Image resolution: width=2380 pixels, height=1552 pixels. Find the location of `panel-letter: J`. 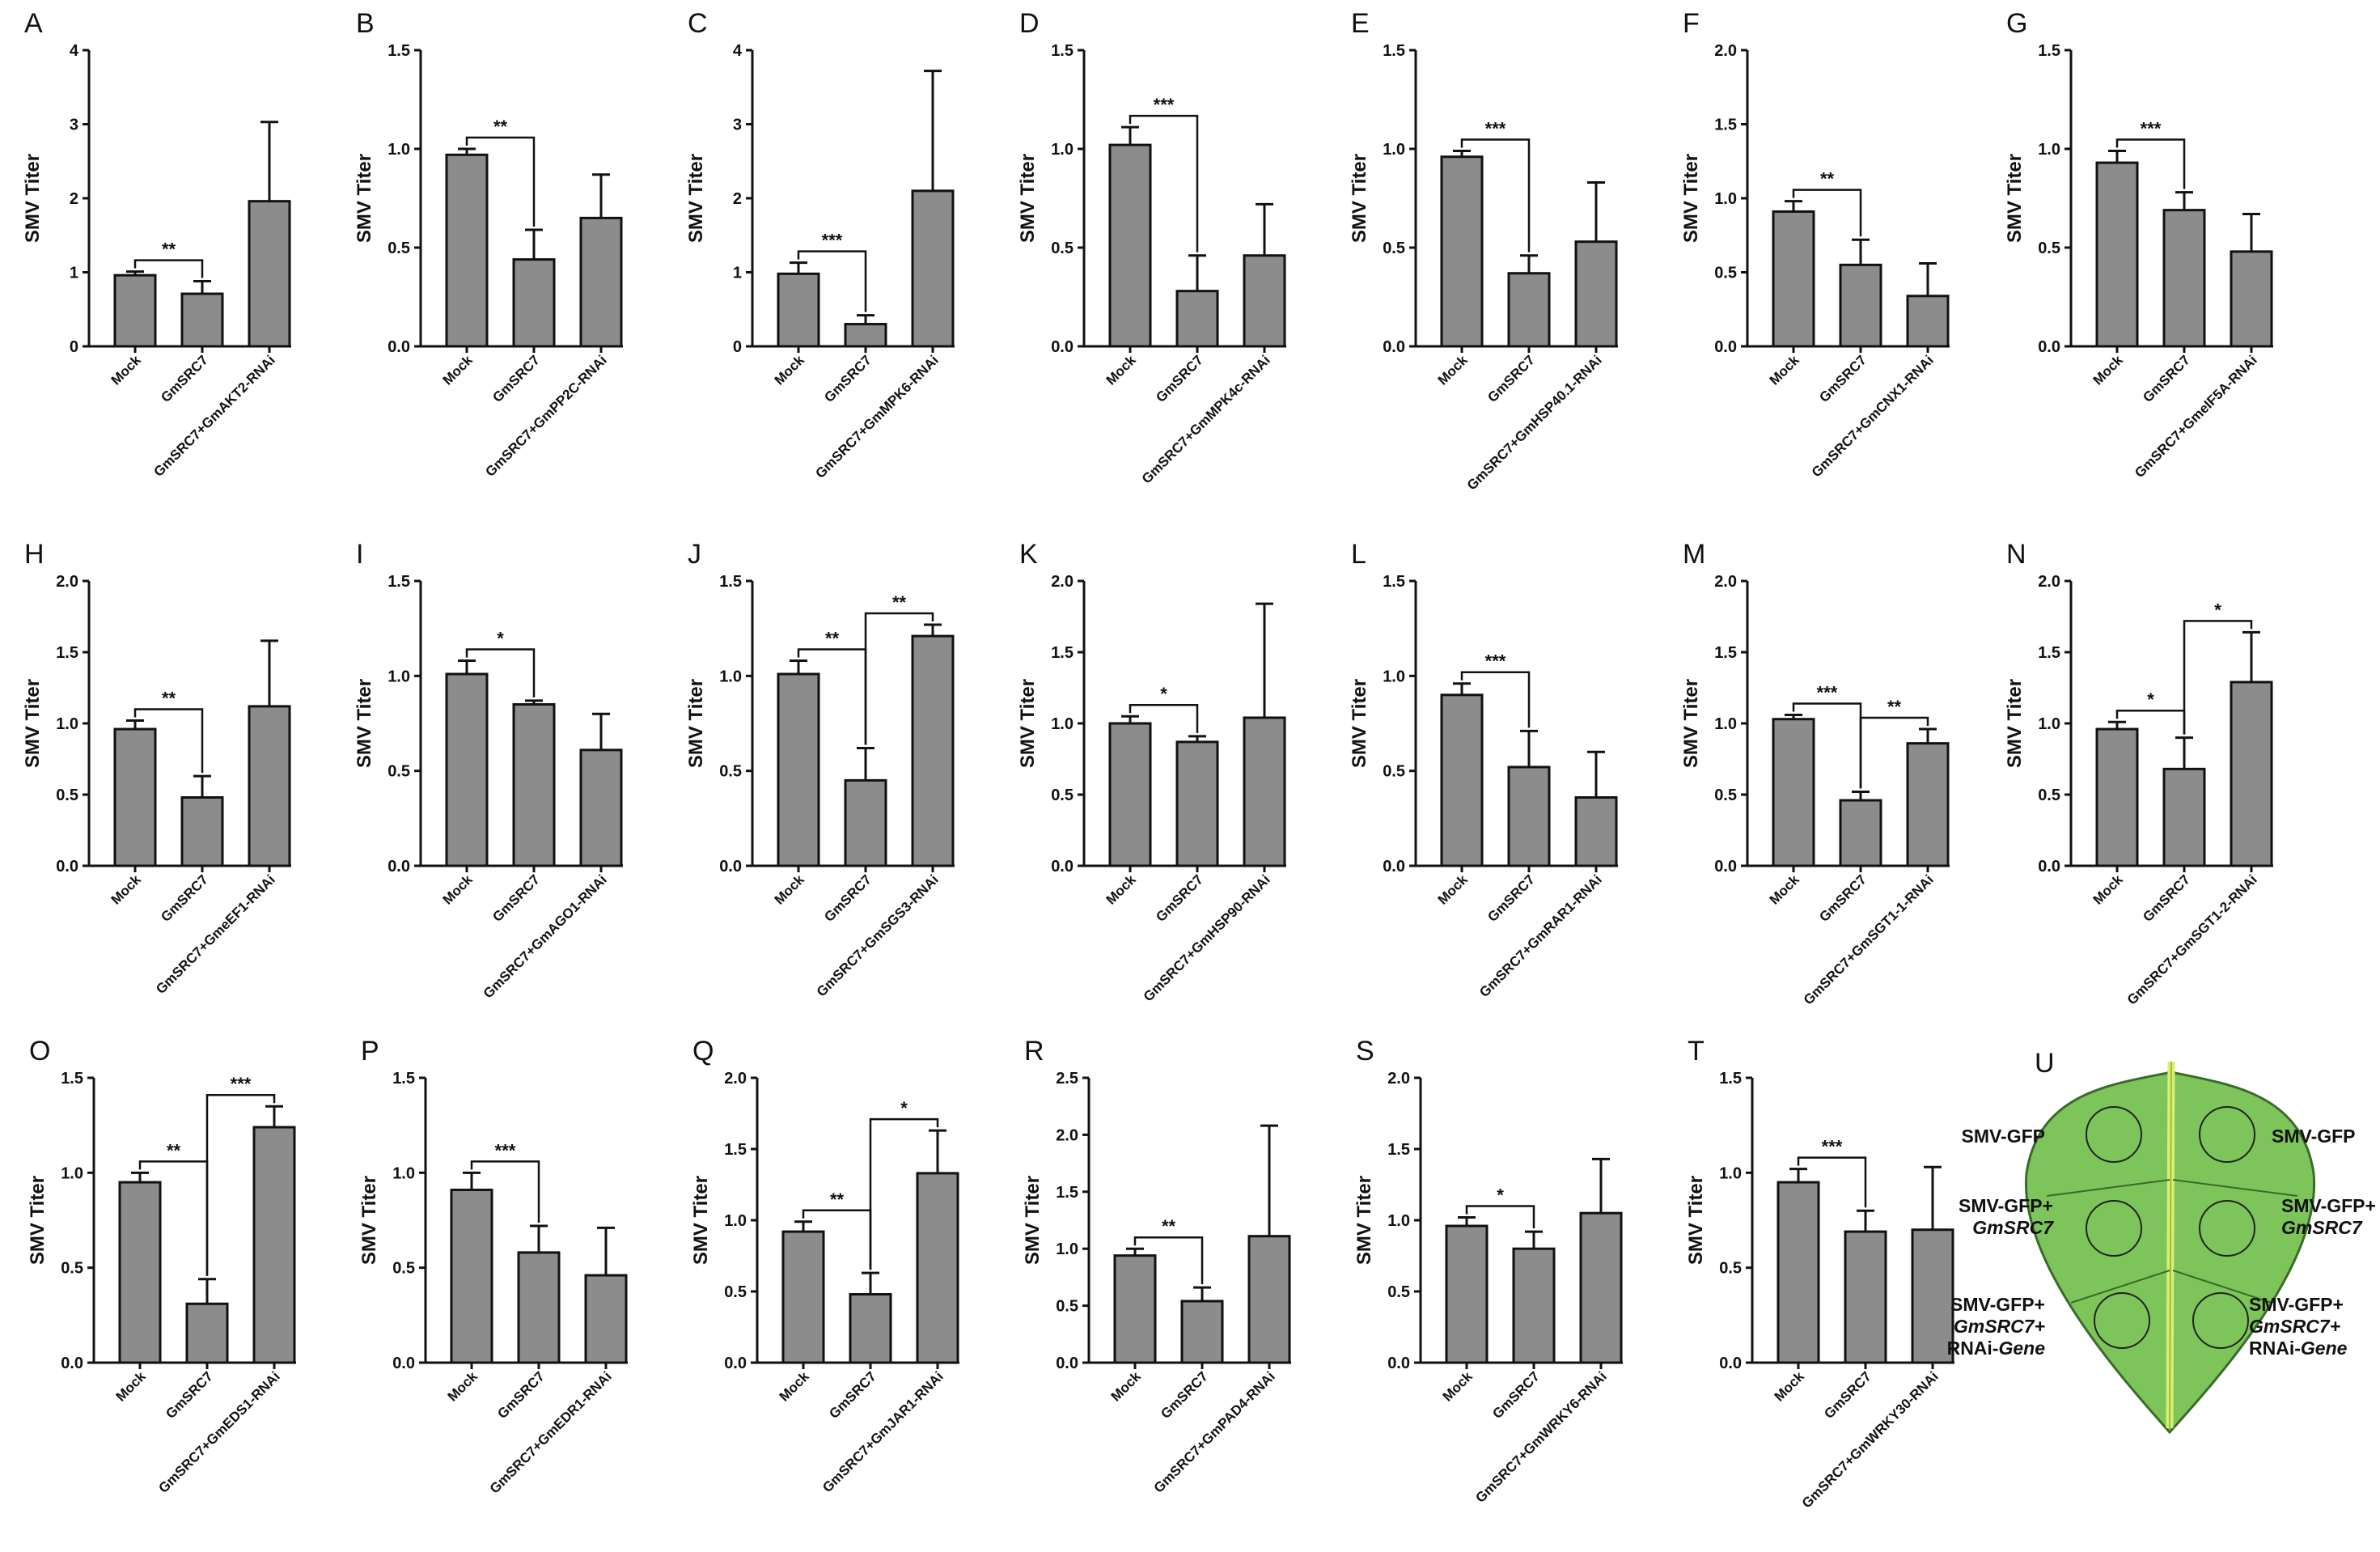

panel-letter: J is located at coordinates (694, 555).